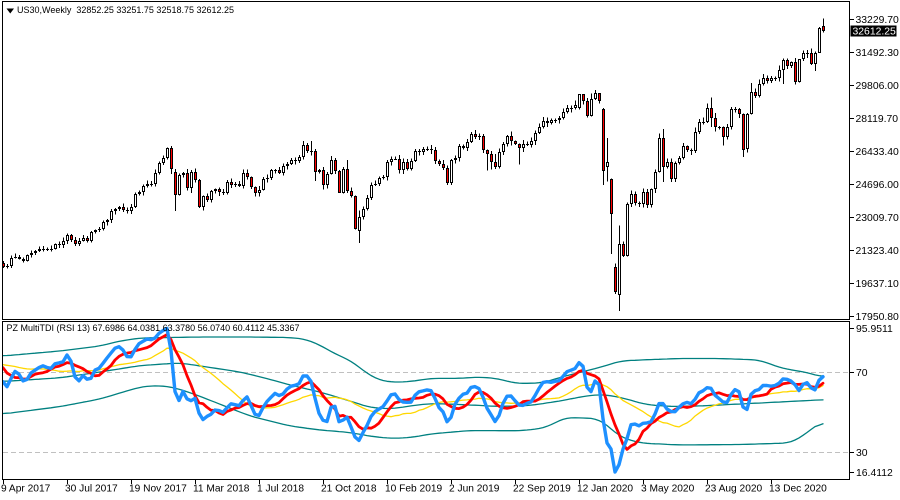 This screenshot has height=500, width=900. I want to click on svg-text: 16.4112, so click(874, 473).